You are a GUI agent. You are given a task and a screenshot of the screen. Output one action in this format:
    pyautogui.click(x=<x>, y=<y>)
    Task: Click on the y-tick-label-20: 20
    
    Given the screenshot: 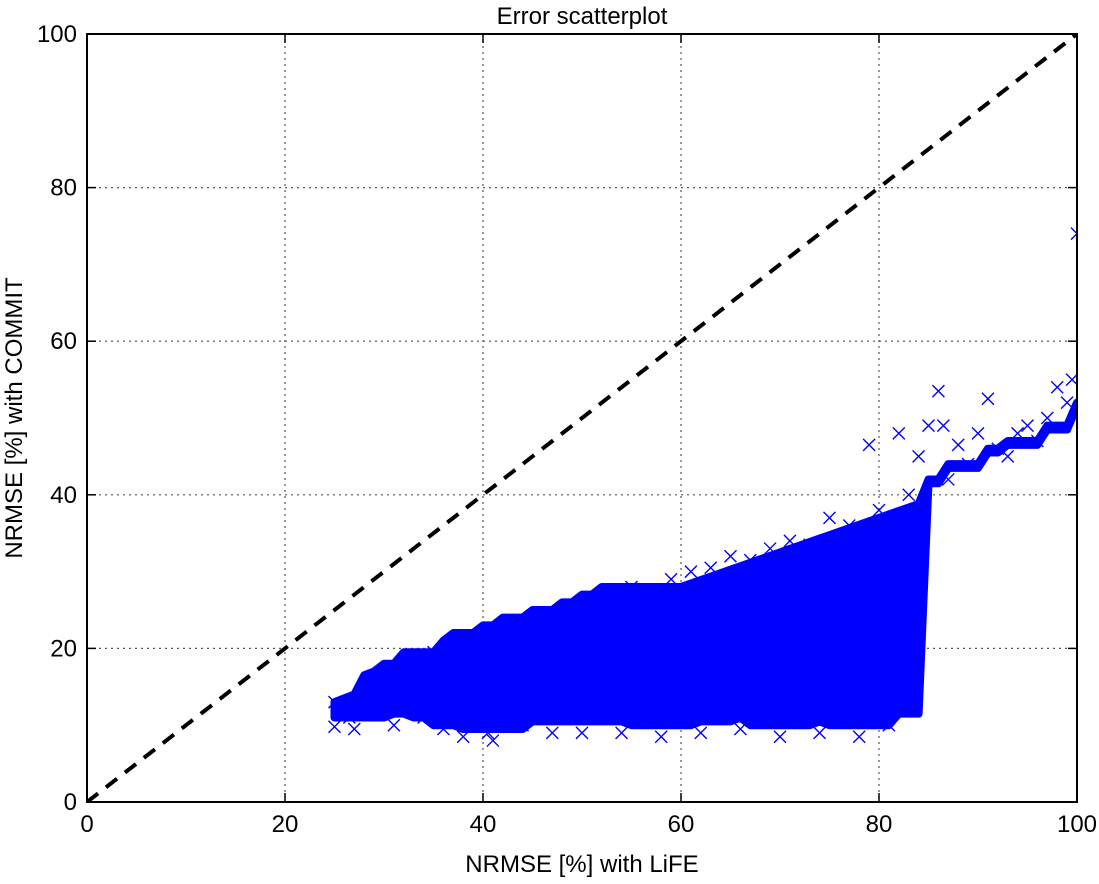 What is the action you would take?
    pyautogui.click(x=63, y=648)
    